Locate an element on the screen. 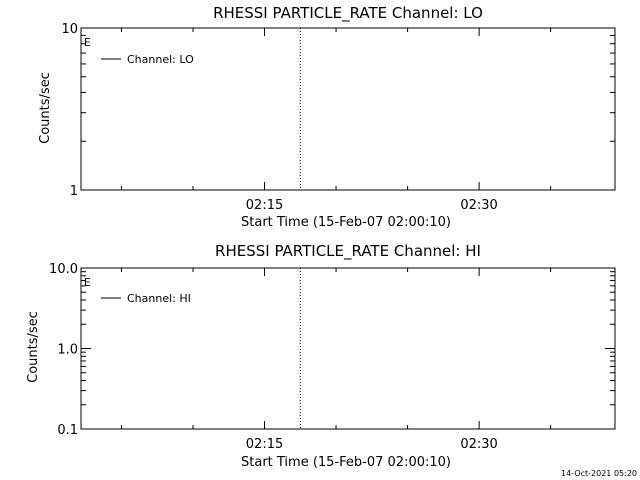 This screenshot has width=640, height=480. y-tick-label: 0.1 is located at coordinates (67, 430).